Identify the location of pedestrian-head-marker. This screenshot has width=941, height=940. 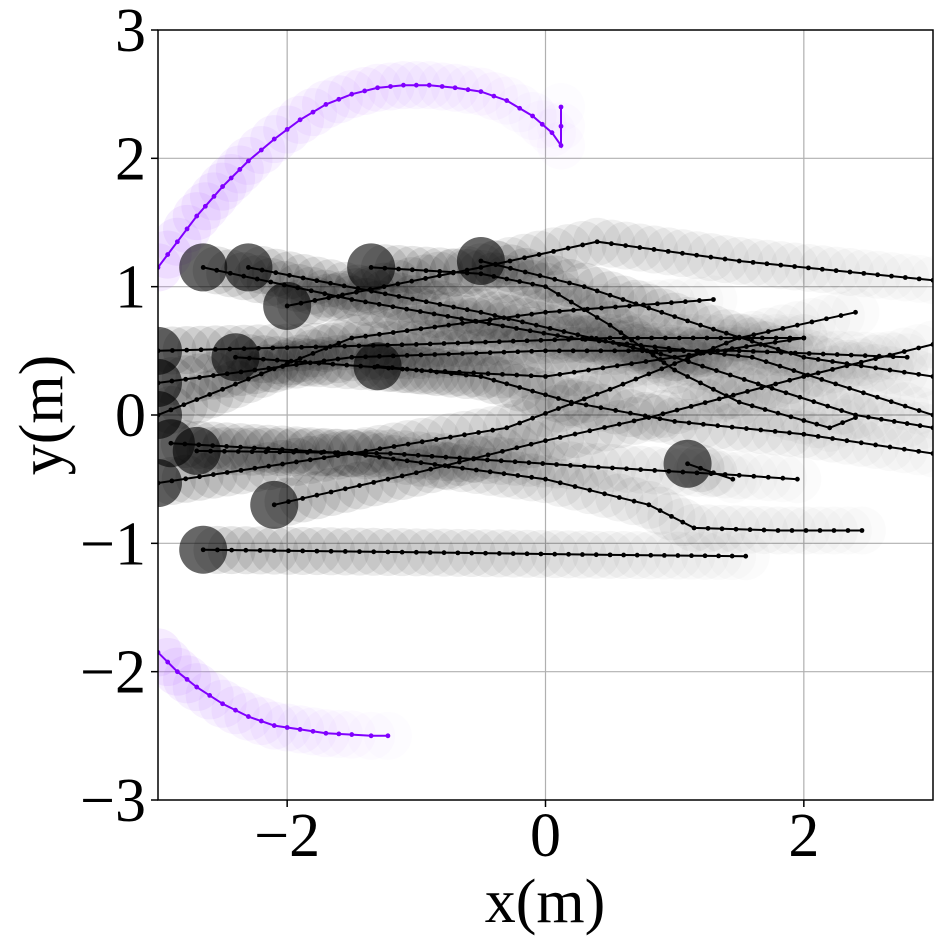
(170, 382).